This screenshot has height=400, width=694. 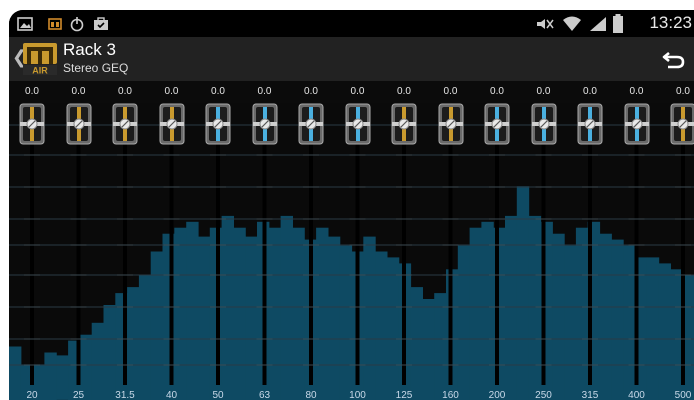 I want to click on briefcase-icon, so click(x=101, y=23).